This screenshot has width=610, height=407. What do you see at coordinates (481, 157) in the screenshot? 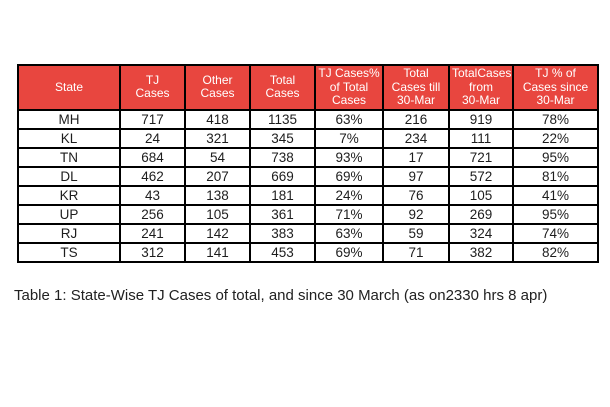
I see `value-cell: 721` at bounding box center [481, 157].